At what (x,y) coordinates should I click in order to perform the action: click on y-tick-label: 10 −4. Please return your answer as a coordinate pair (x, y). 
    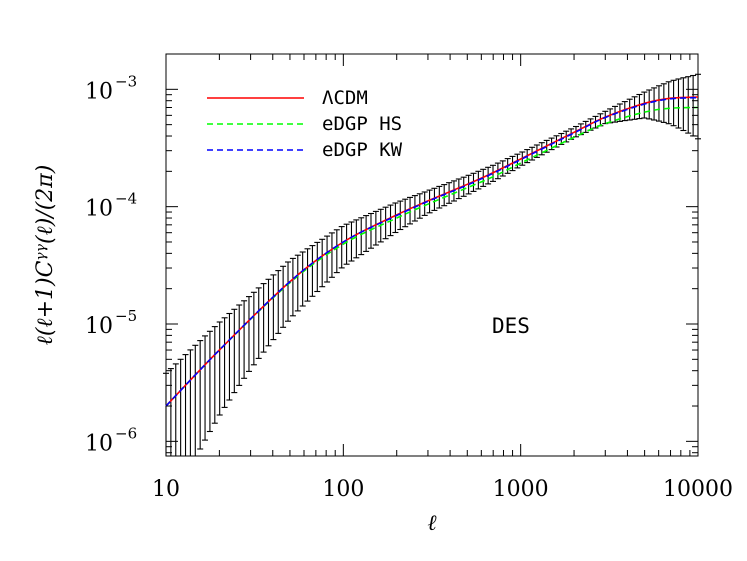
    Looking at the image, I should click on (111, 206).